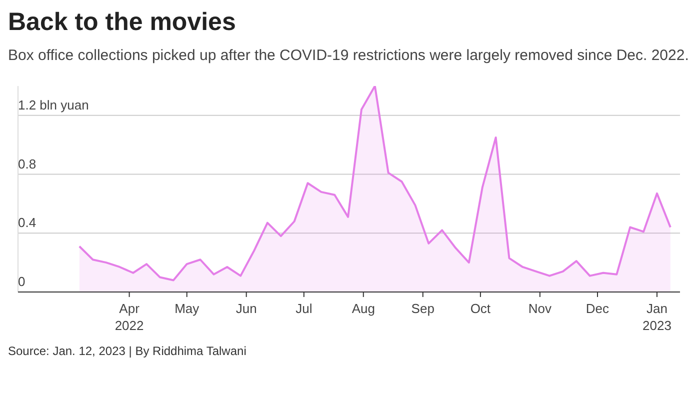 This screenshot has height=400, width=700. What do you see at coordinates (349, 55) in the screenshot?
I see `chart-subtitle: Box office collections picked up after the COVID-19 restrictions were largely removed since Dec. 2022.` at bounding box center [349, 55].